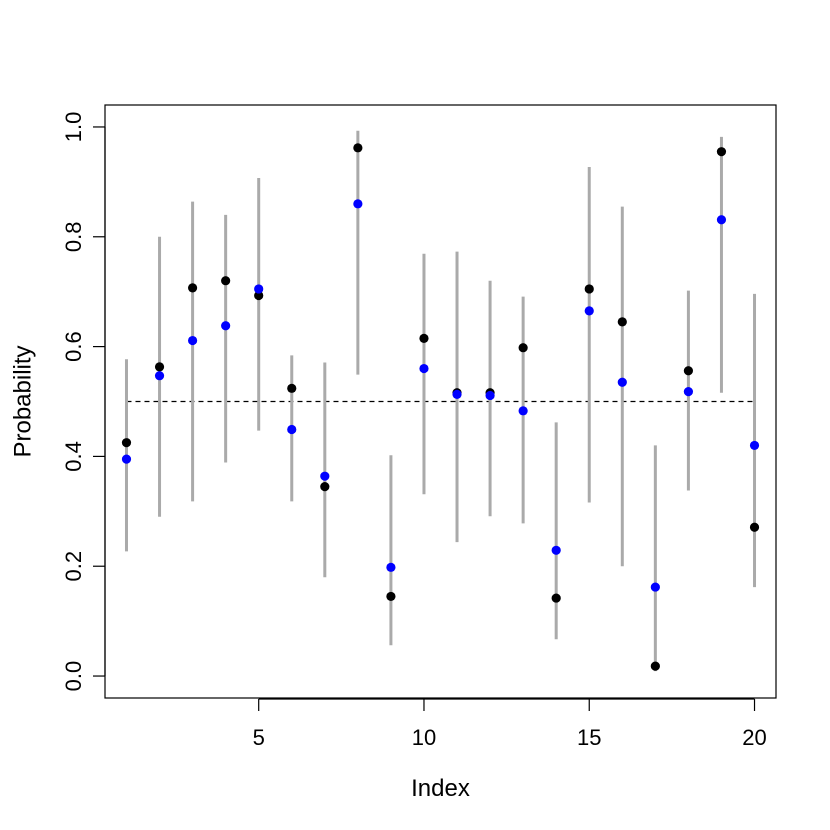 This screenshot has height=830, width=830. What do you see at coordinates (83, 402) in the screenshot?
I see `y-axis: 0.0 0.2 0.4 0.6 0.8 1.0` at bounding box center [83, 402].